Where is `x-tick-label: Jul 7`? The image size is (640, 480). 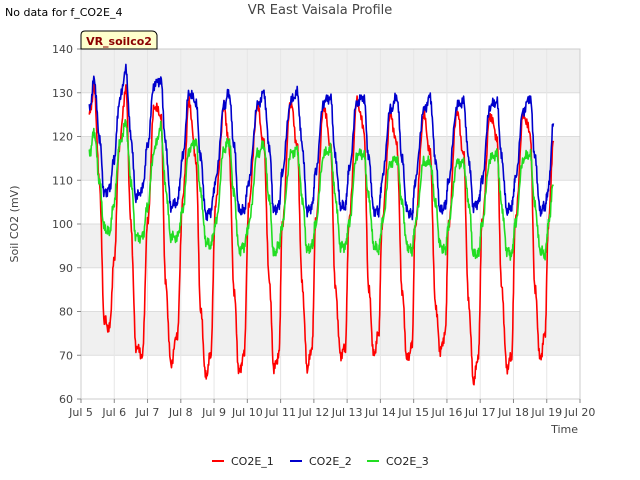
x-tick-label: Jul 7 is located at coordinates (147, 412).